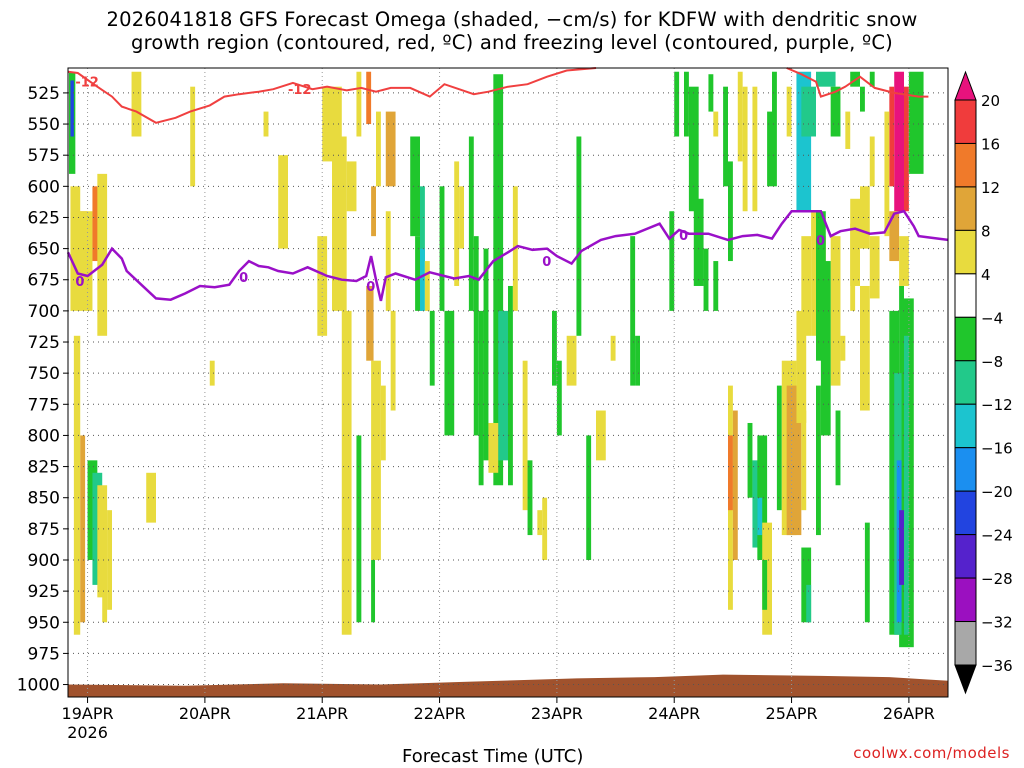  What do you see at coordinates (997, 666) in the screenshot?
I see `colorbar-level-label: −36` at bounding box center [997, 666].